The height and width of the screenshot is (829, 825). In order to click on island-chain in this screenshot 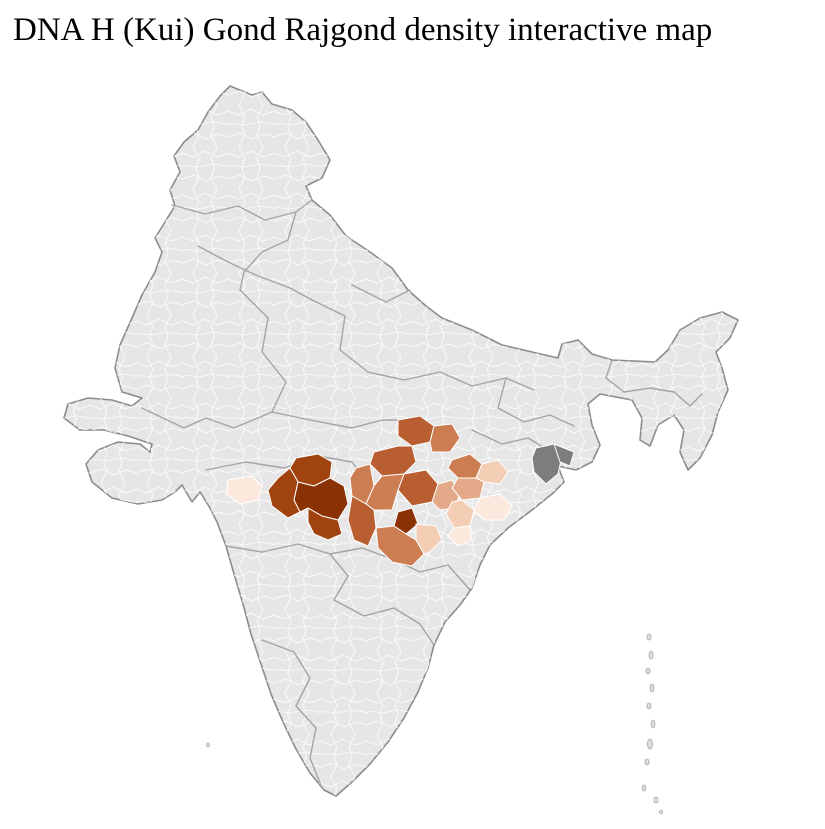, I will do `click(434, 724)`.